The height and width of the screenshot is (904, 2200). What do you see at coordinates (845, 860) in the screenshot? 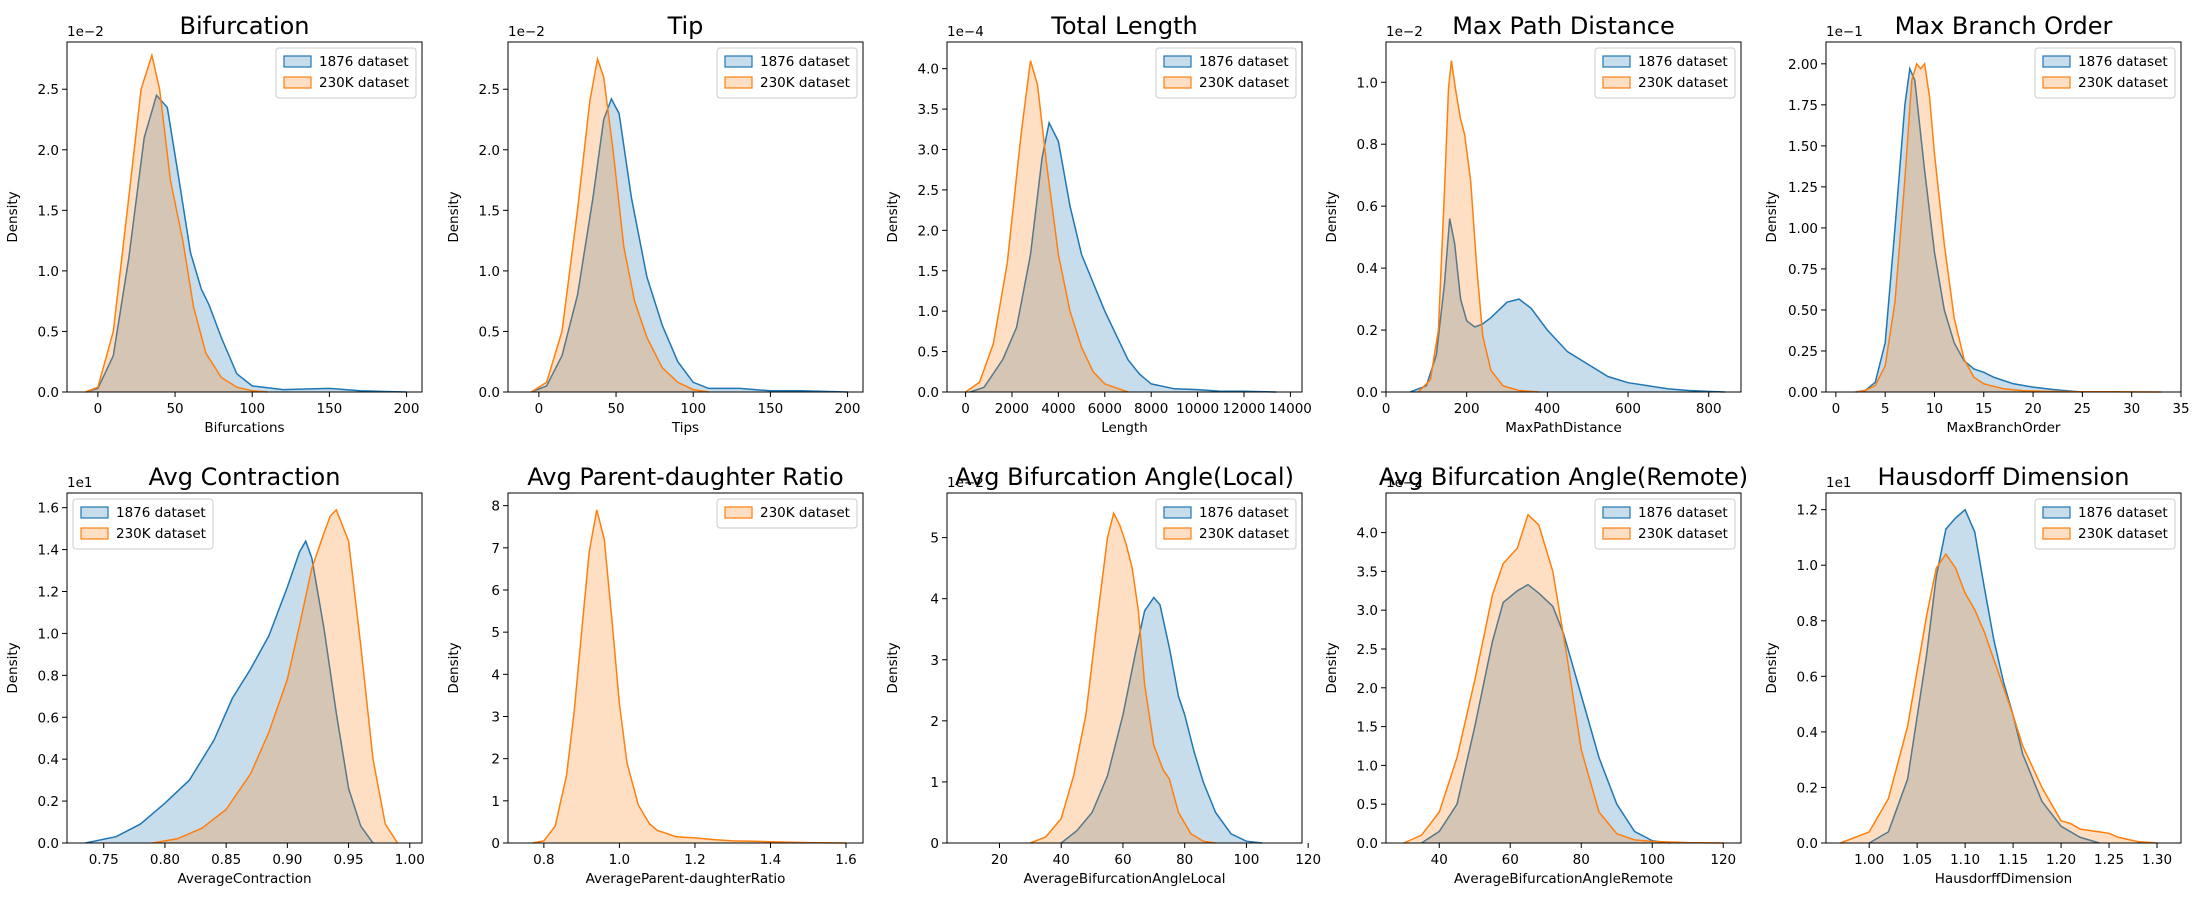
I see `x-tick-label: 1.6` at bounding box center [845, 860].